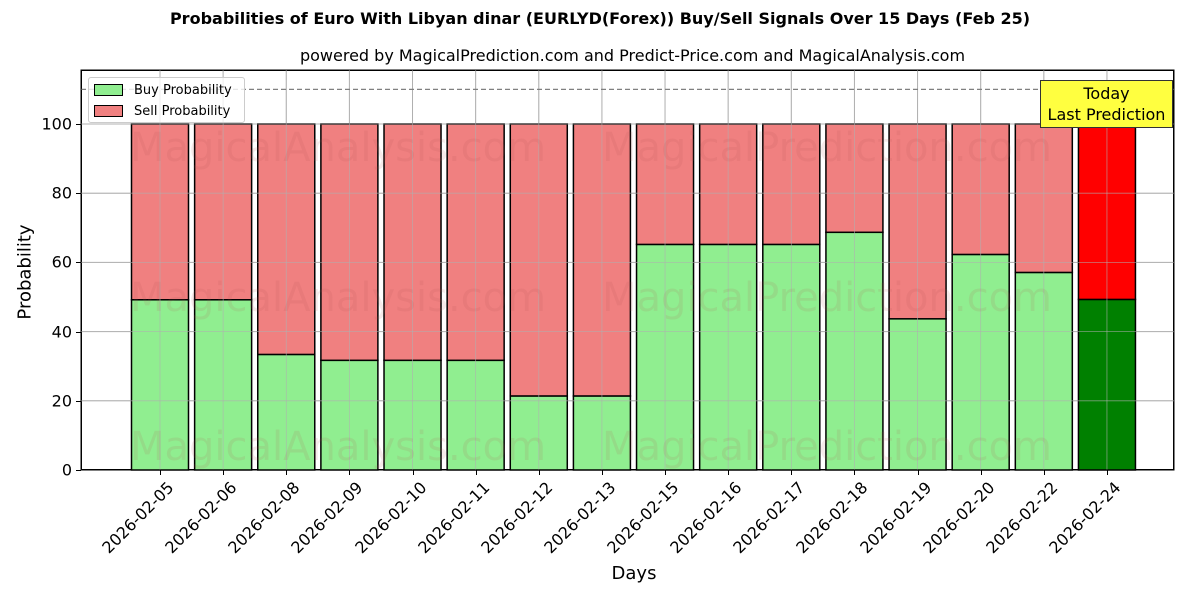 The height and width of the screenshot is (600, 1200). I want to click on x-axis-label: Days, so click(634, 573).